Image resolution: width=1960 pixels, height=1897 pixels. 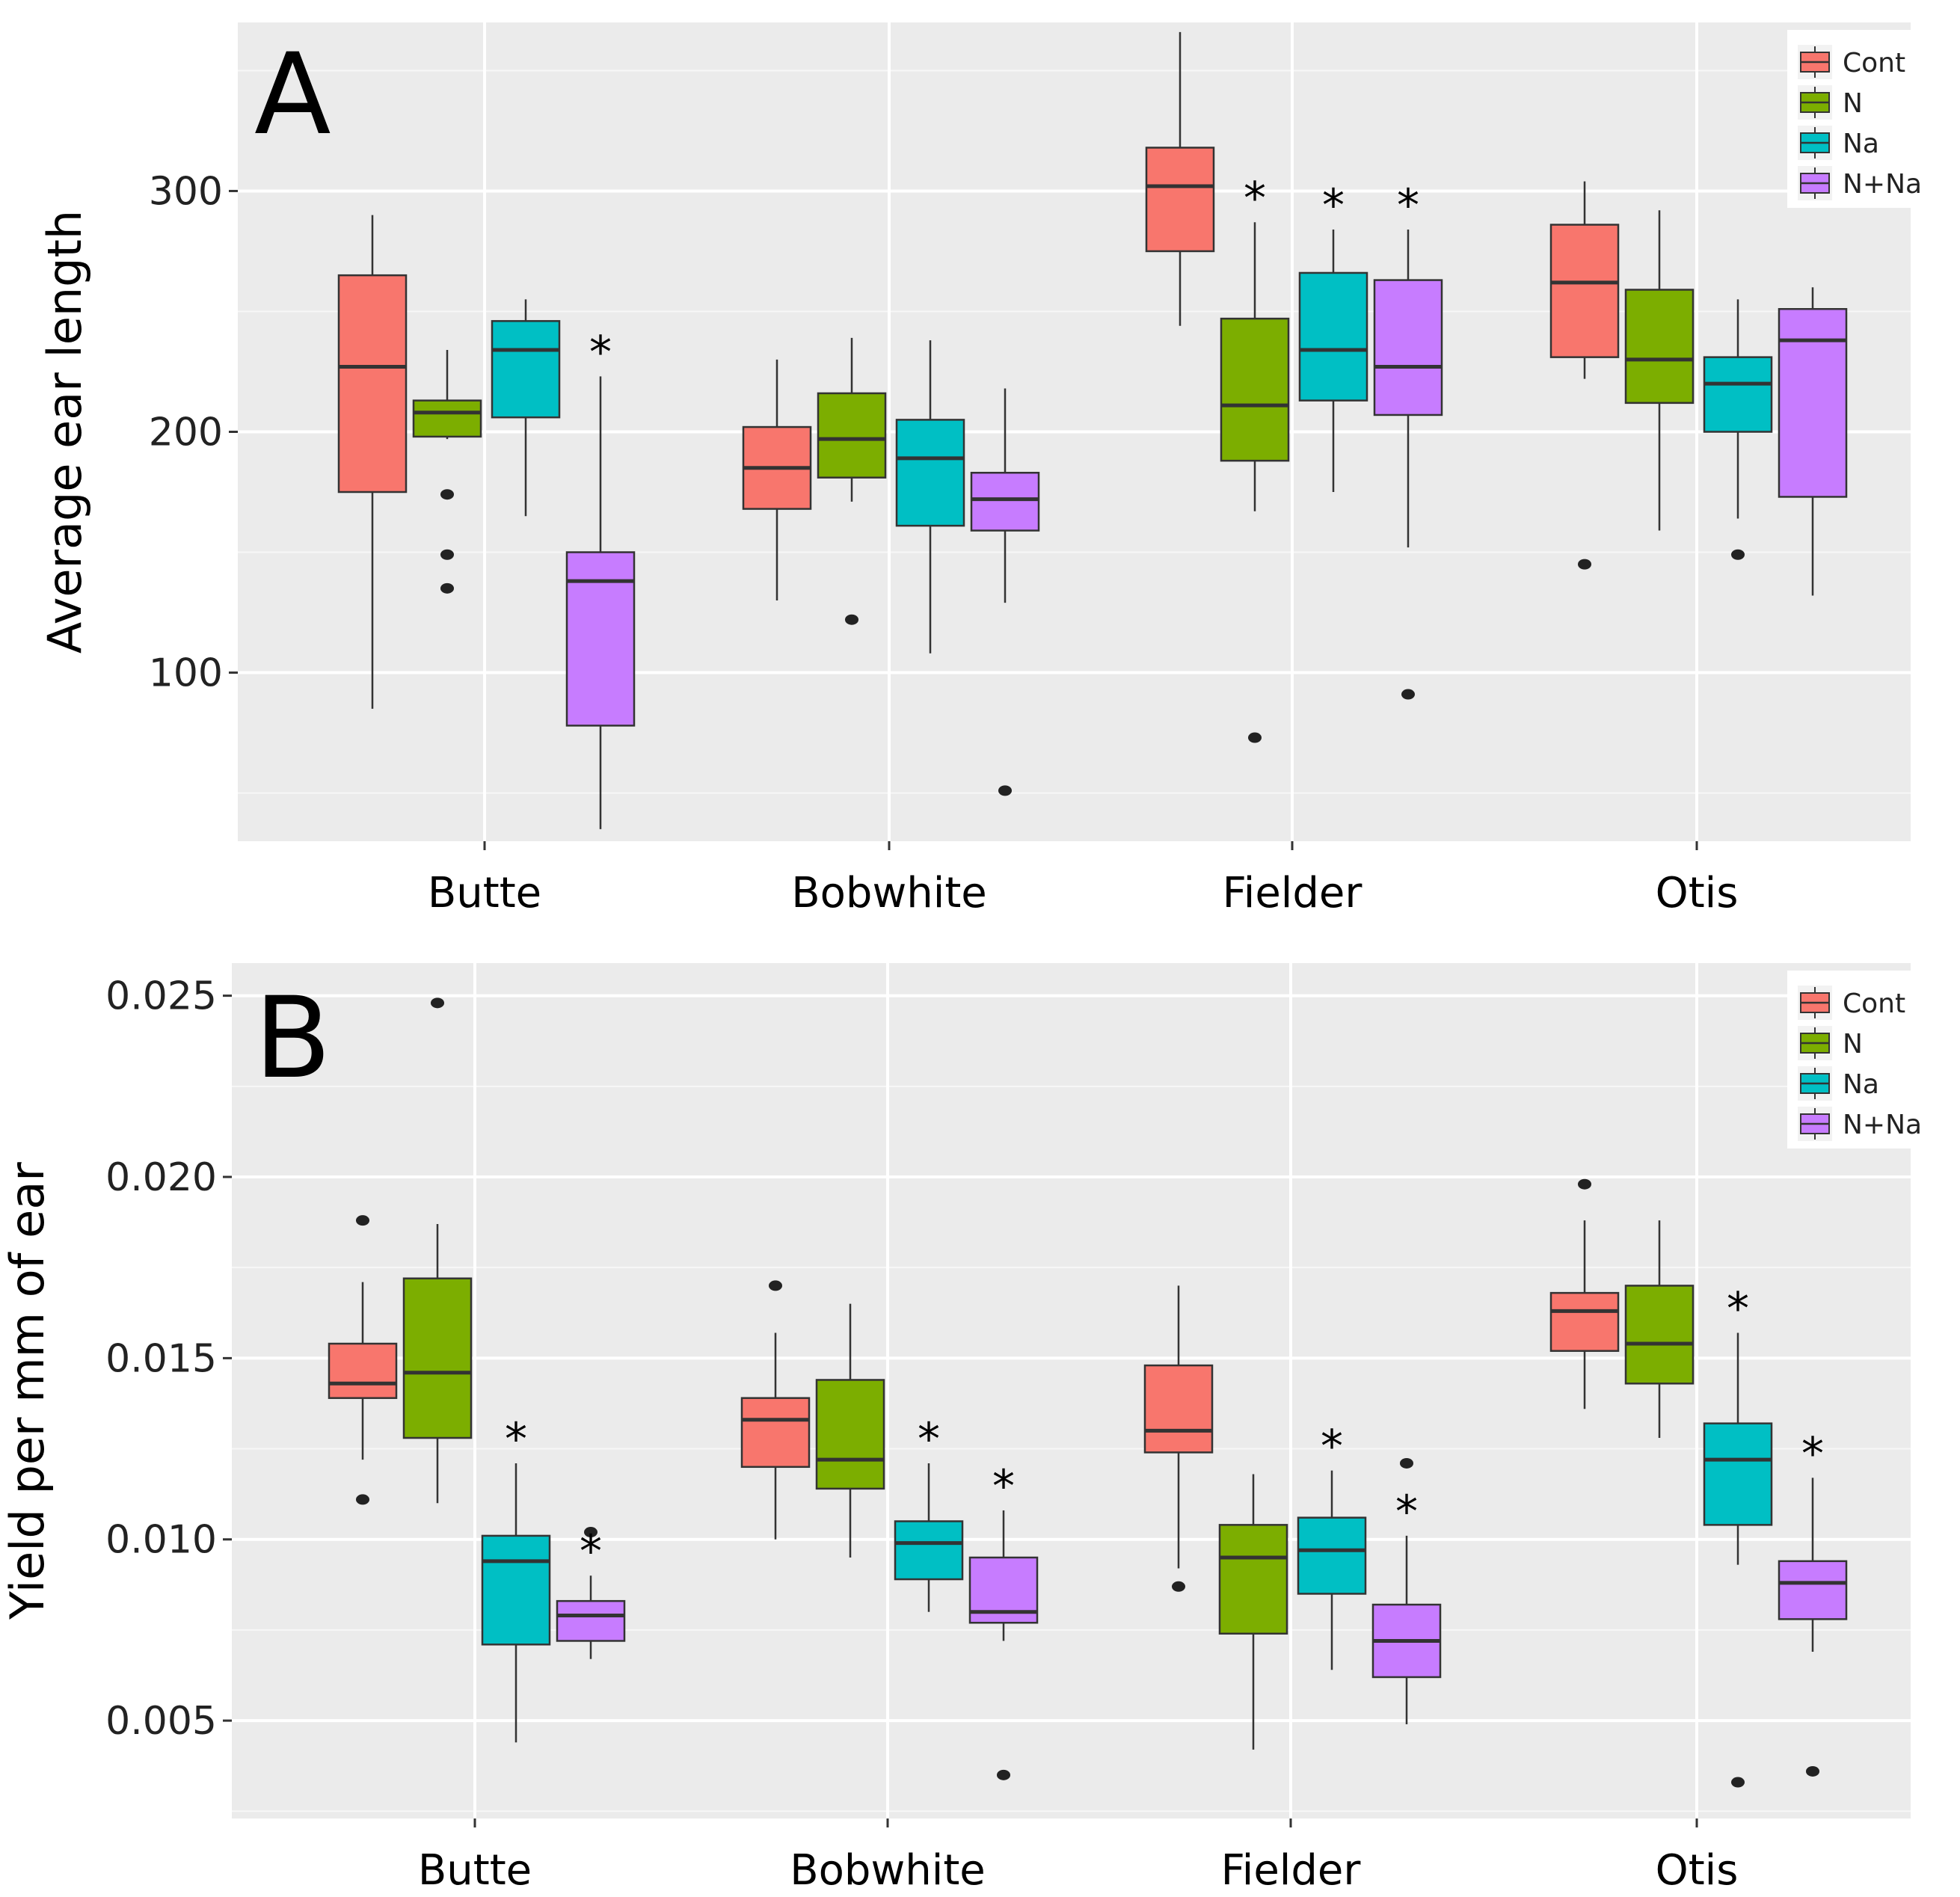 What do you see at coordinates (1407, 1590) in the screenshot?
I see `box-n-plus-na-fielder: *` at bounding box center [1407, 1590].